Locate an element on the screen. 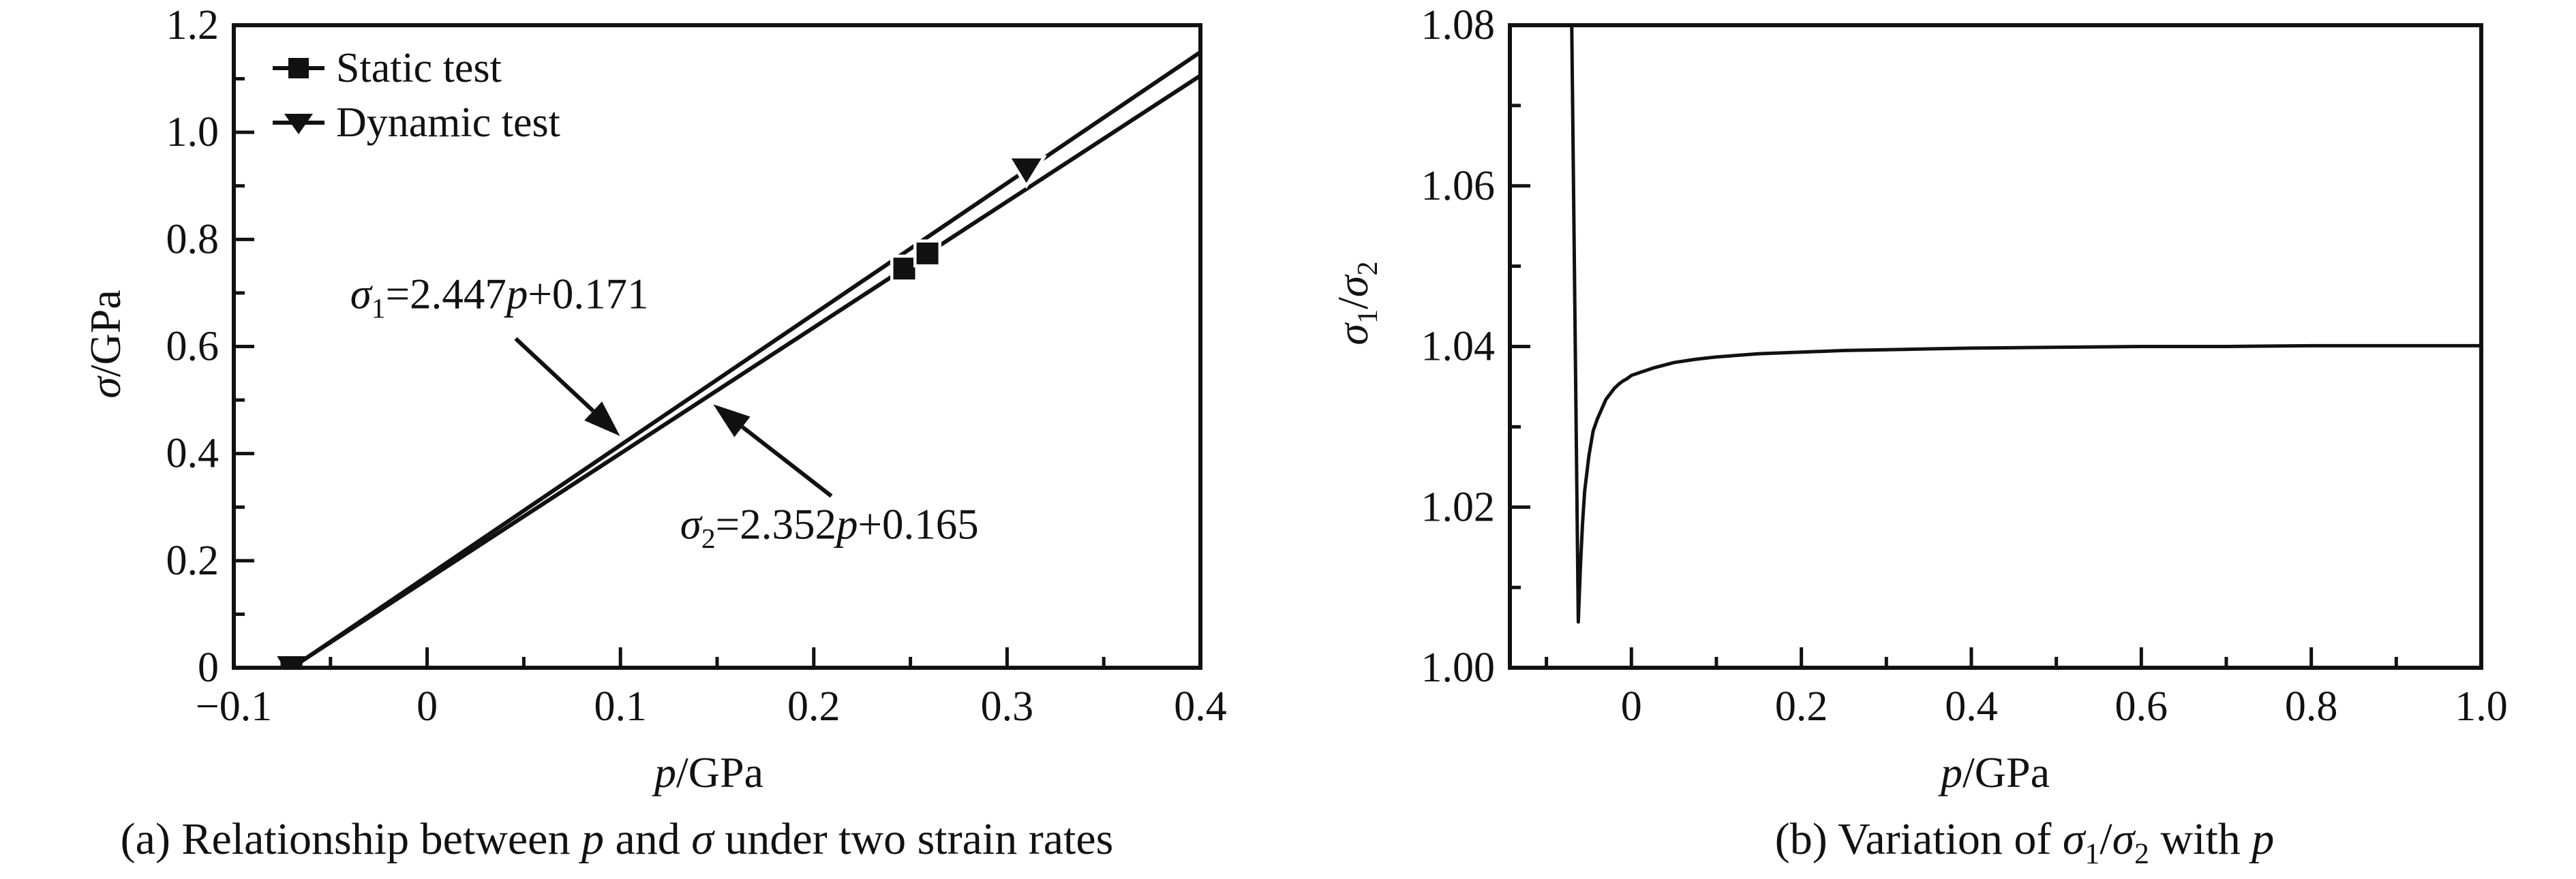 This screenshot has width=2576, height=879. x-tick-label-a: 0.3 is located at coordinates (1008, 707).